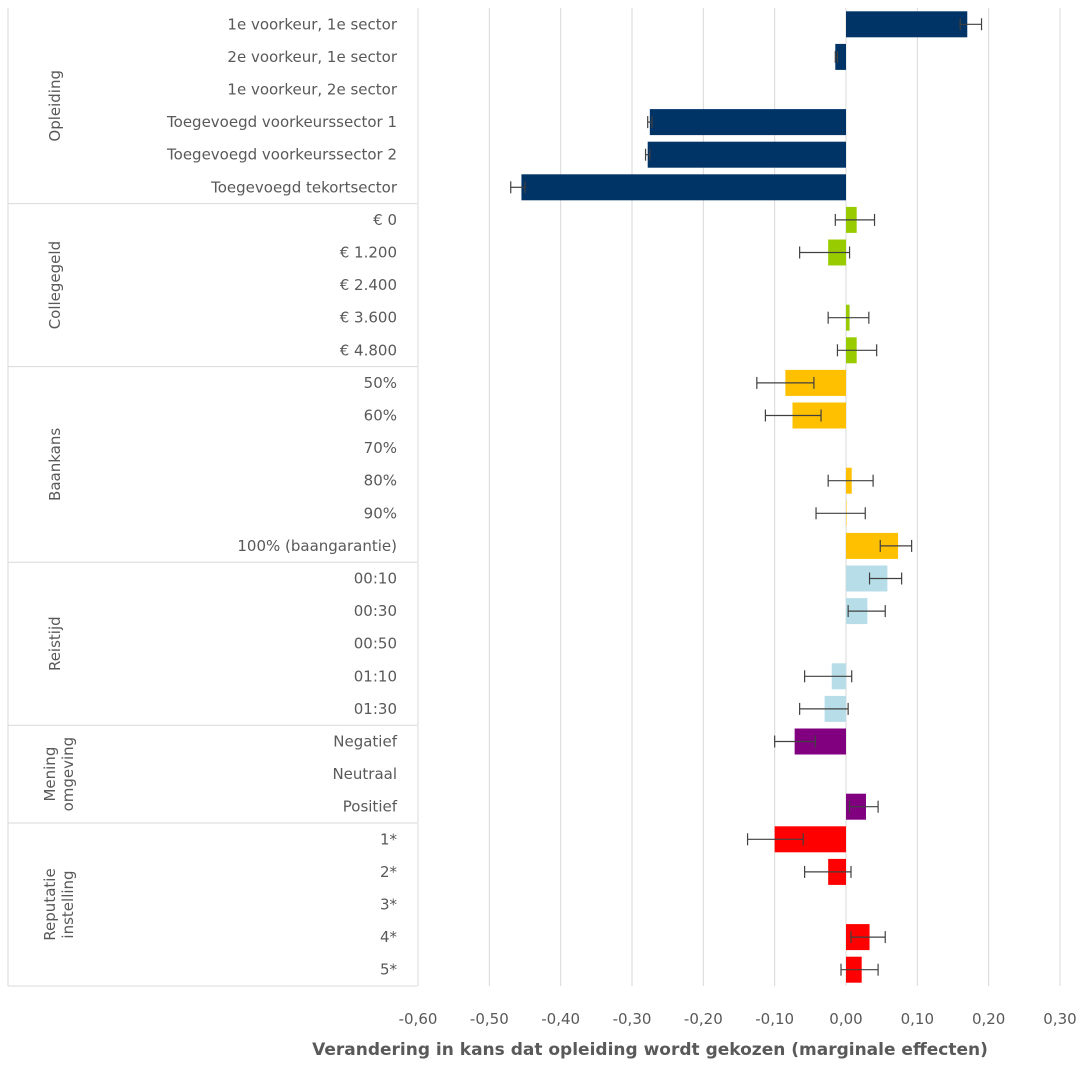 The height and width of the screenshot is (1070, 1086). What do you see at coordinates (385, 220) in the screenshot?
I see `category-label: € 0` at bounding box center [385, 220].